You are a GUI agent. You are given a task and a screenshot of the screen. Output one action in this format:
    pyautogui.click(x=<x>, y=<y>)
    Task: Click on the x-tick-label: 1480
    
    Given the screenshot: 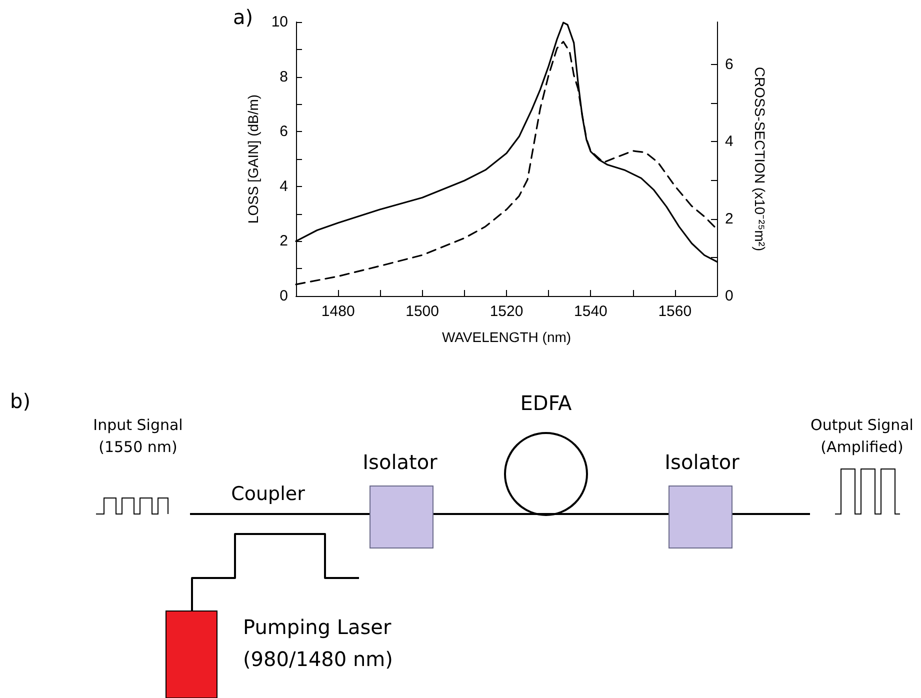 What is the action you would take?
    pyautogui.click(x=338, y=311)
    